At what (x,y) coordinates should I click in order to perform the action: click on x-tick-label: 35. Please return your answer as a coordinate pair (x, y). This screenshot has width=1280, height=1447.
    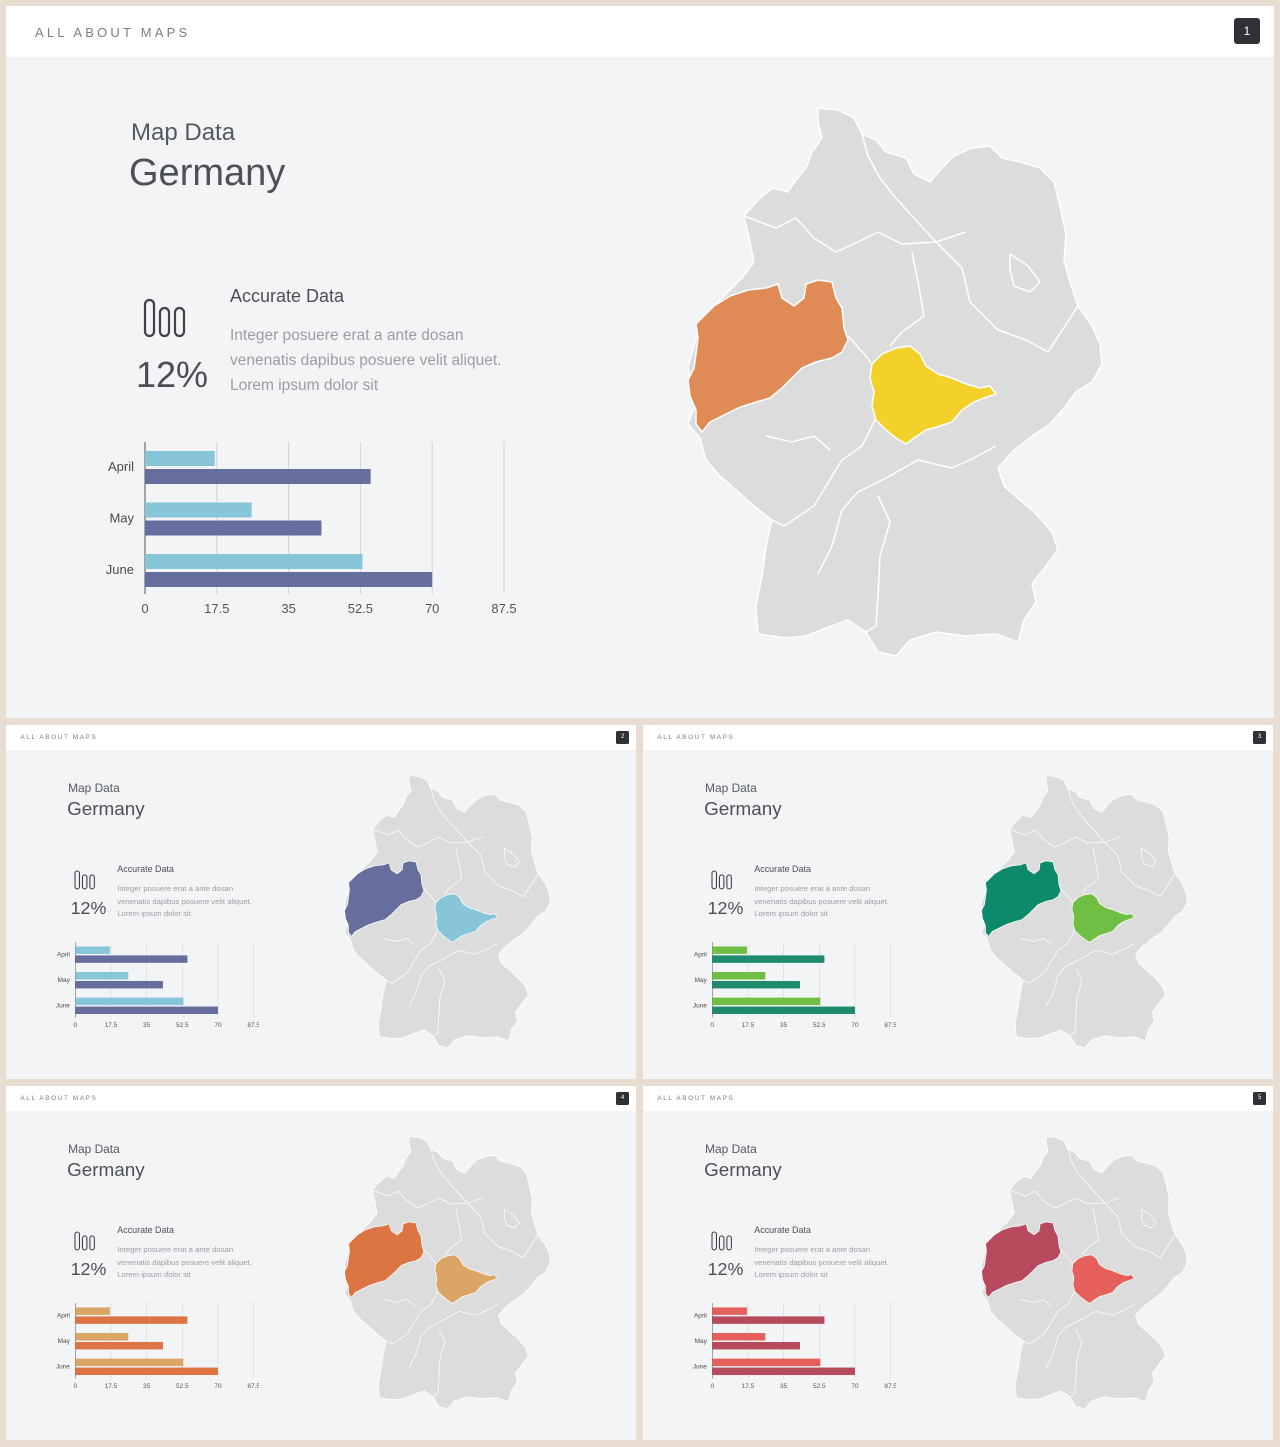
    Looking at the image, I should click on (288, 608).